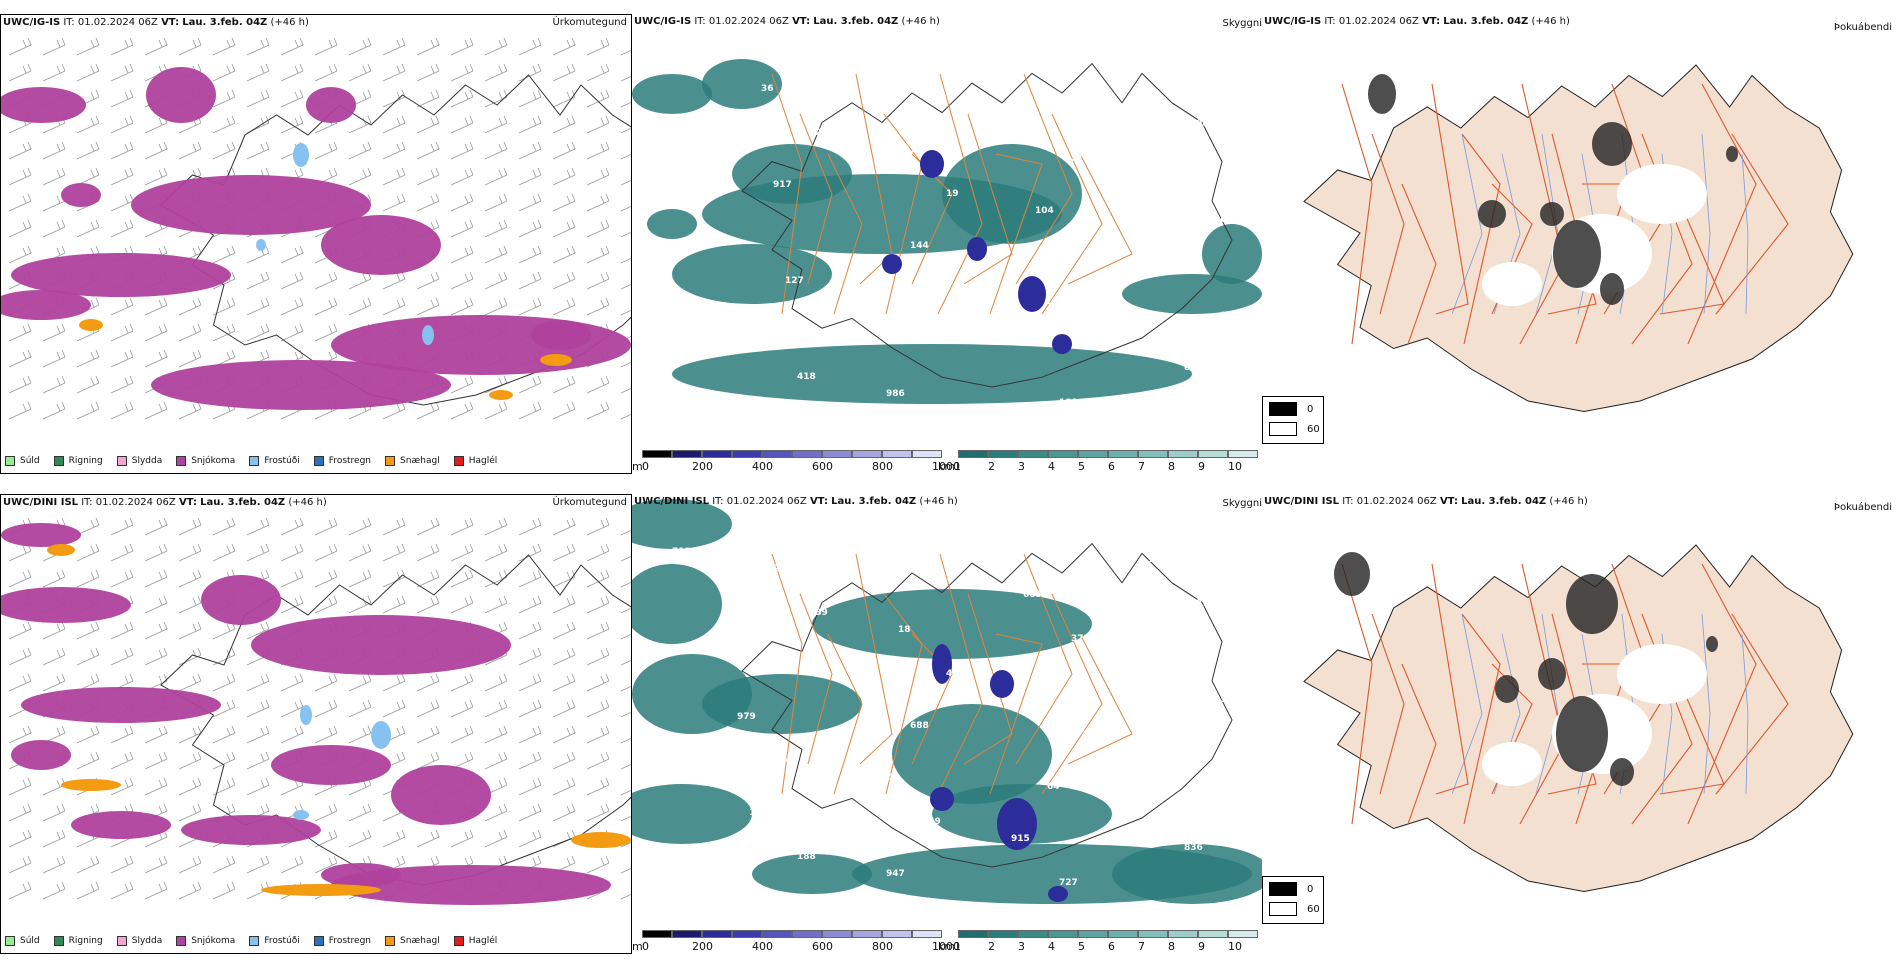  I want to click on ceiling-visibility-colorbar: m 0 200 400 600 800 1000 km 1 2 3 4 5 6 7 8 9 10, so click(947, 459).